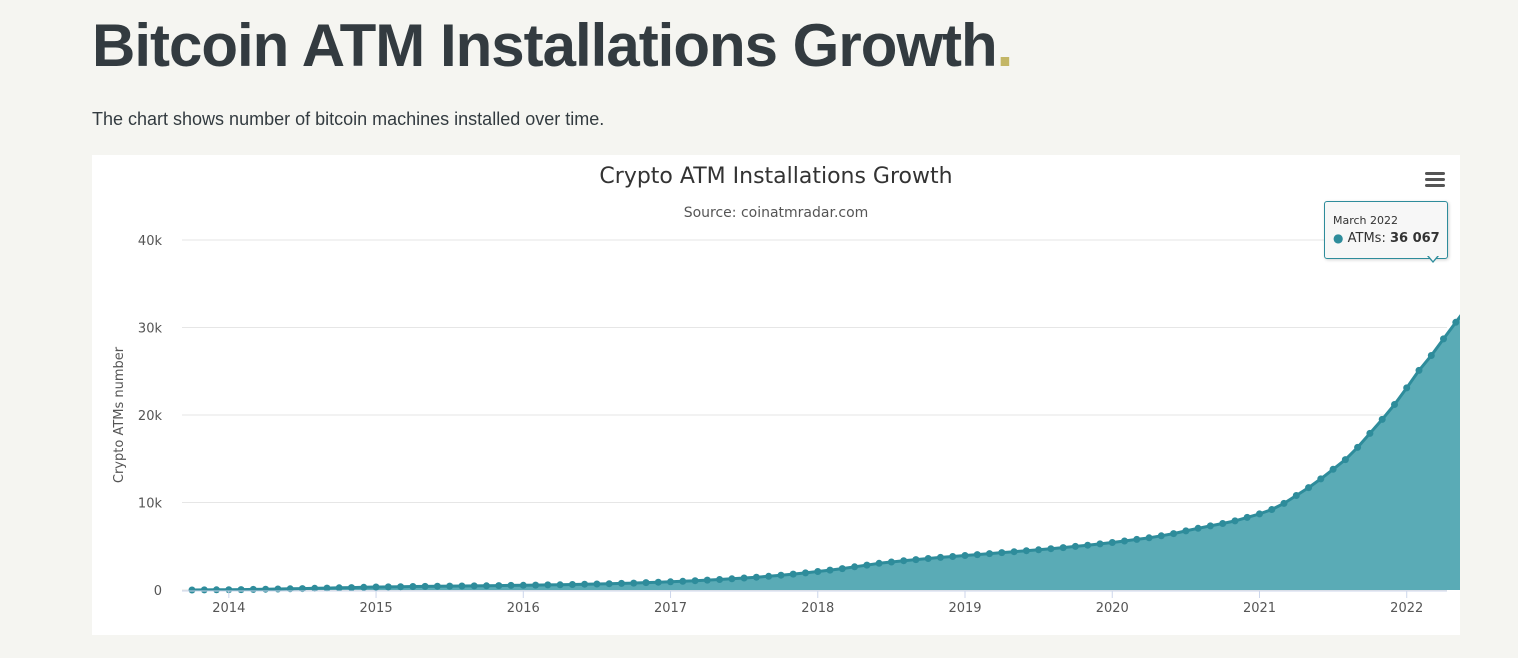  Describe the element at coordinates (964, 608) in the screenshot. I see `x-tick-label: 2019` at that location.